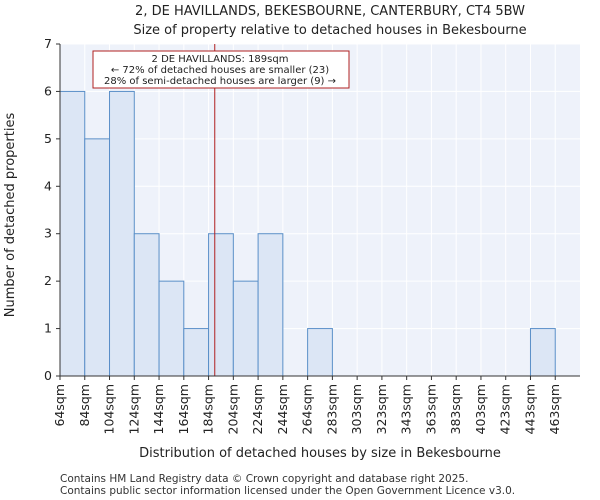  Describe the element at coordinates (232, 409) in the screenshot. I see `x-tick-label-7: 204sqm` at that location.